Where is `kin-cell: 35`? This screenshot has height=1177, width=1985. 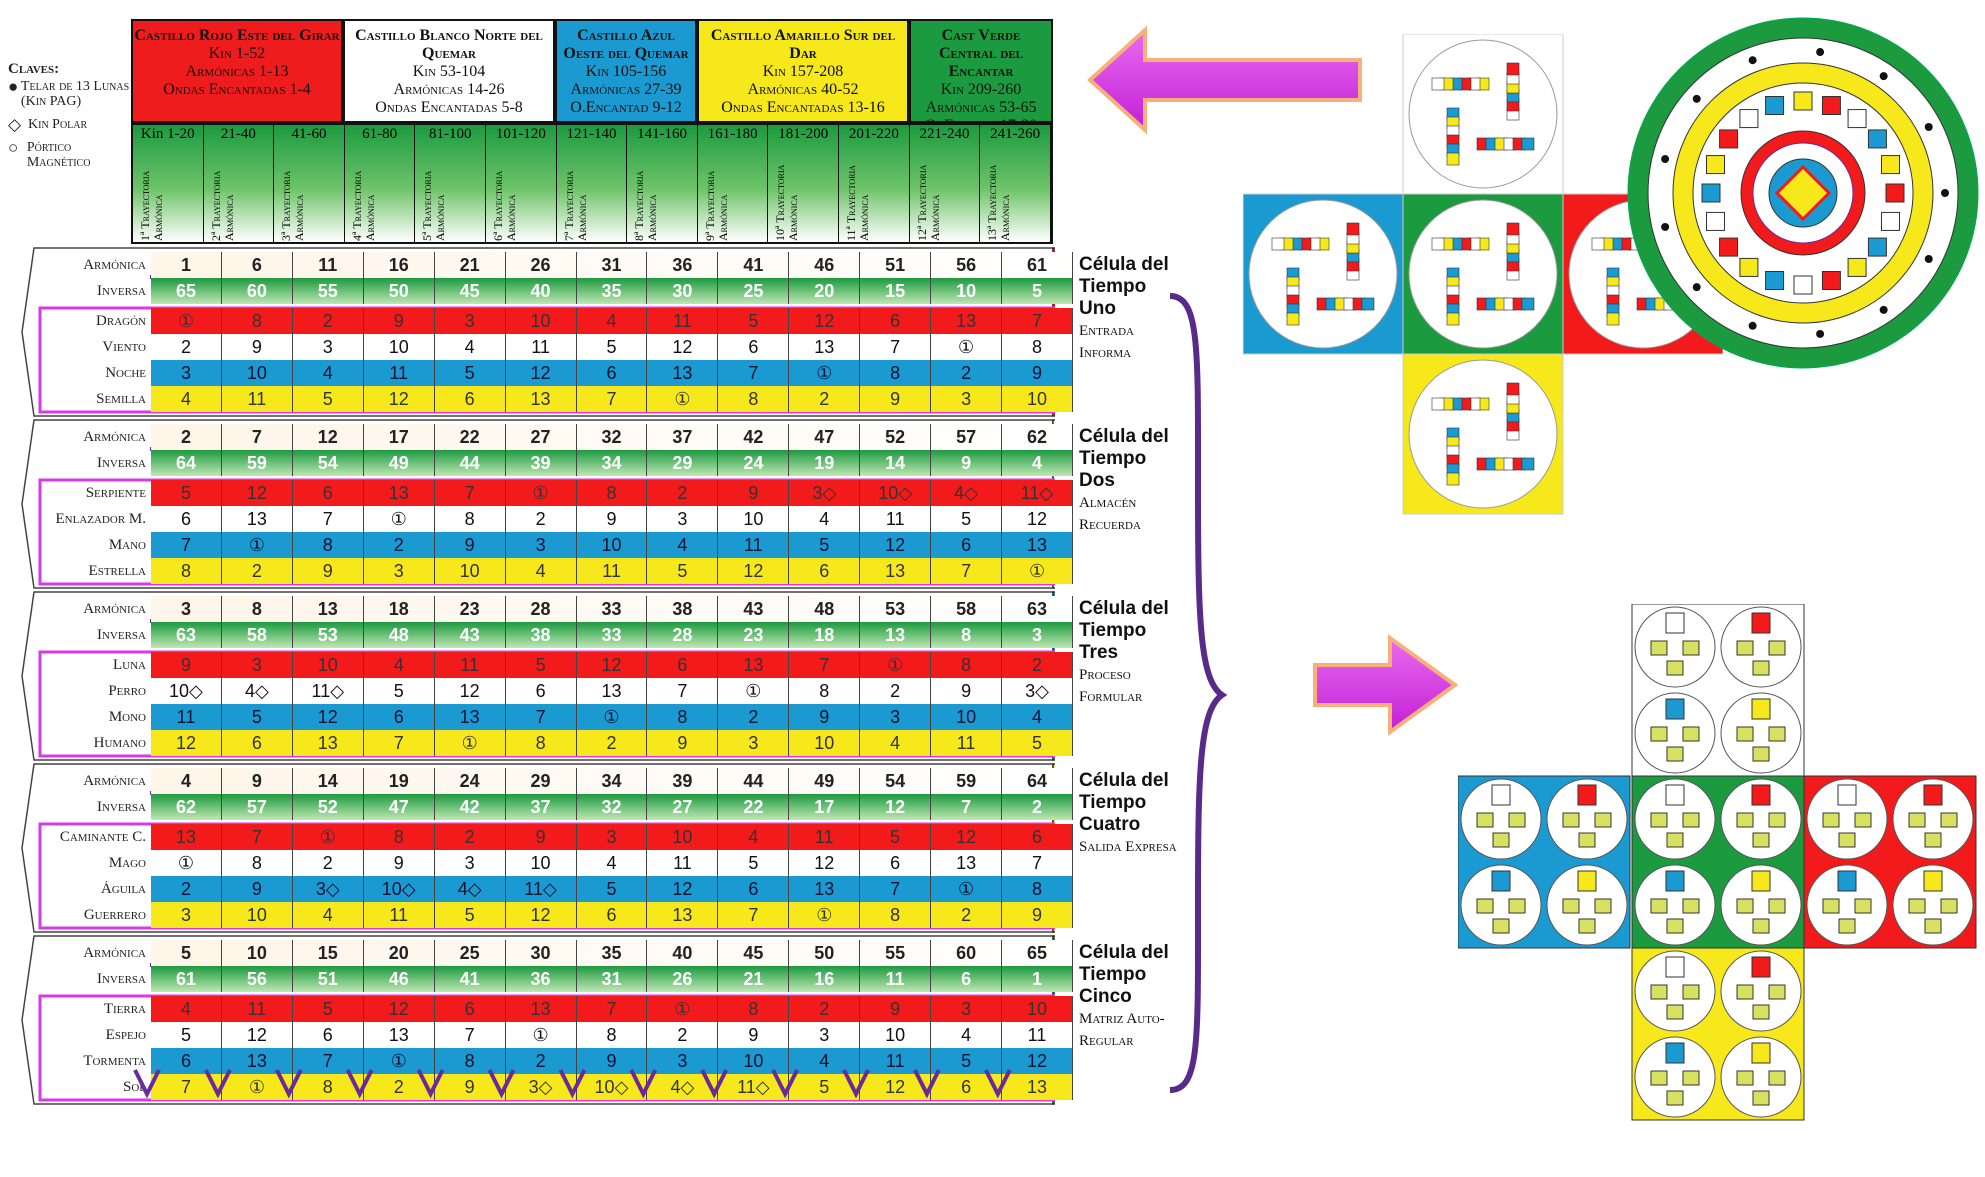
kin-cell: 35 is located at coordinates (612, 291).